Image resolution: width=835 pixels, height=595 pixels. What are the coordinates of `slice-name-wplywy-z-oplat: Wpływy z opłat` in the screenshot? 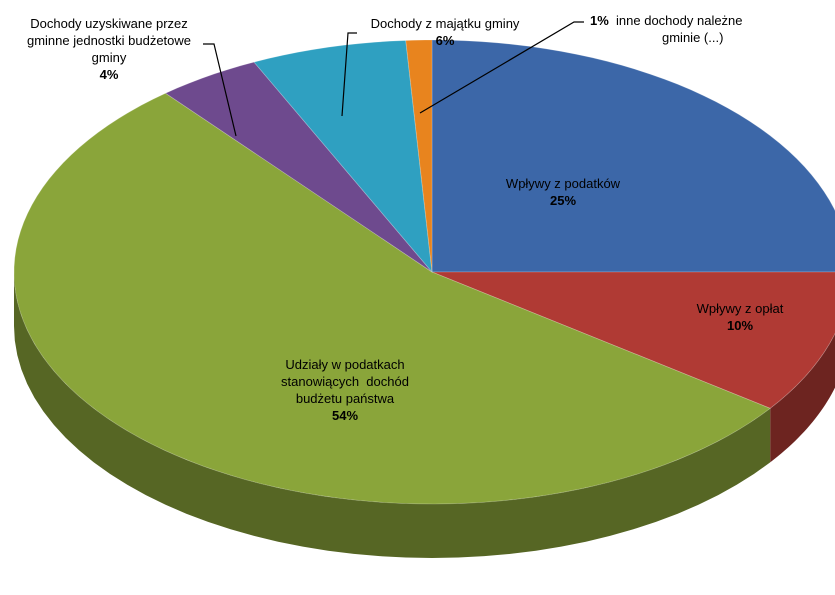 It's located at (740, 308).